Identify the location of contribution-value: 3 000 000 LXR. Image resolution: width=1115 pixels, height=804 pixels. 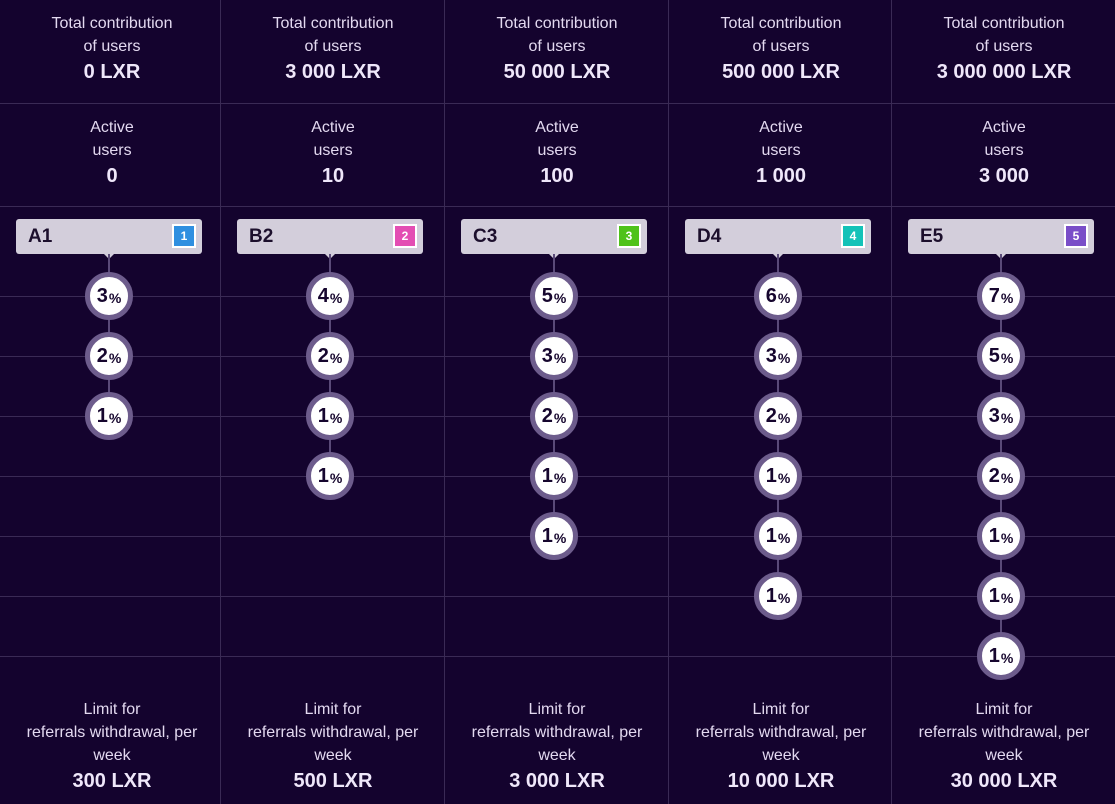
(1004, 72).